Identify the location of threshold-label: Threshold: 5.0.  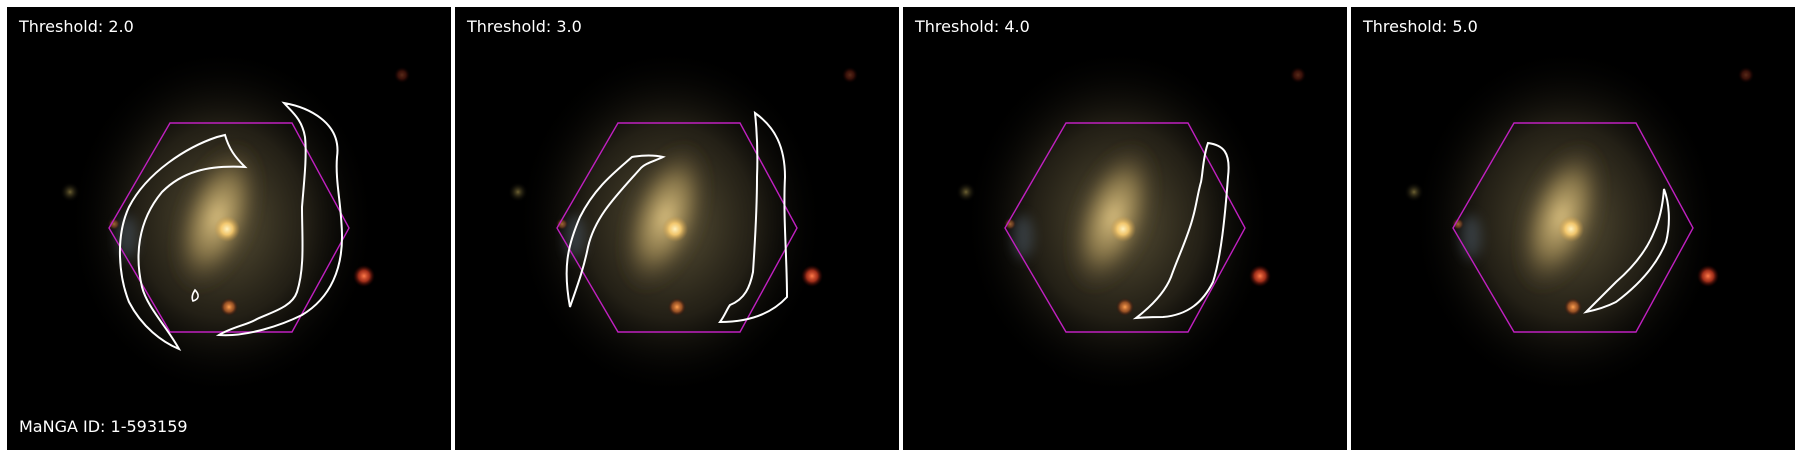
(1420, 26).